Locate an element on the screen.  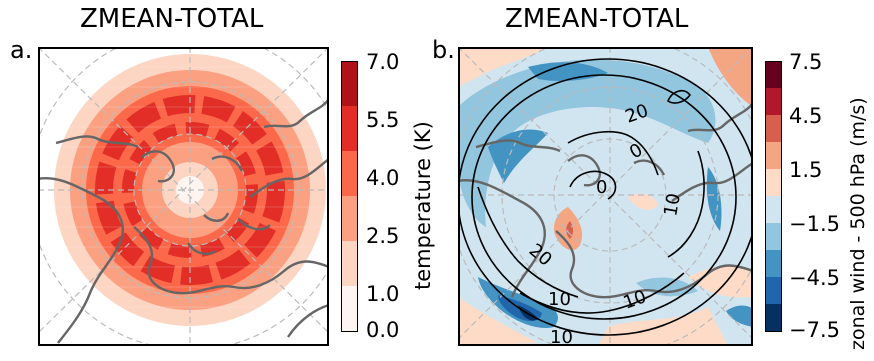
panel-a-colorbar is located at coordinates (349, 196).